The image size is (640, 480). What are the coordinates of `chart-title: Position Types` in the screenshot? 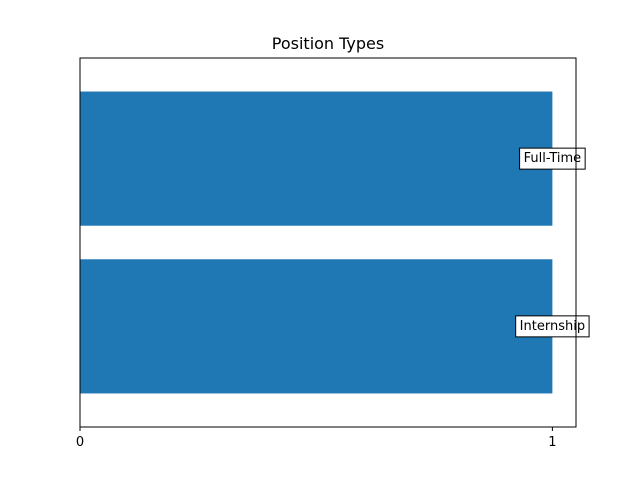 It's located at (328, 43).